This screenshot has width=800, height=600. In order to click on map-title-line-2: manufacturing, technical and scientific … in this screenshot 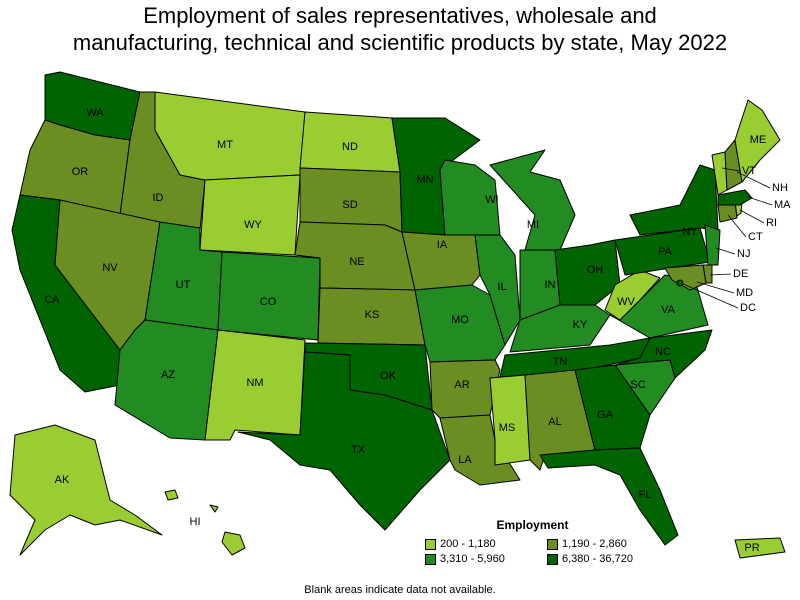, I will do `click(400, 42)`.